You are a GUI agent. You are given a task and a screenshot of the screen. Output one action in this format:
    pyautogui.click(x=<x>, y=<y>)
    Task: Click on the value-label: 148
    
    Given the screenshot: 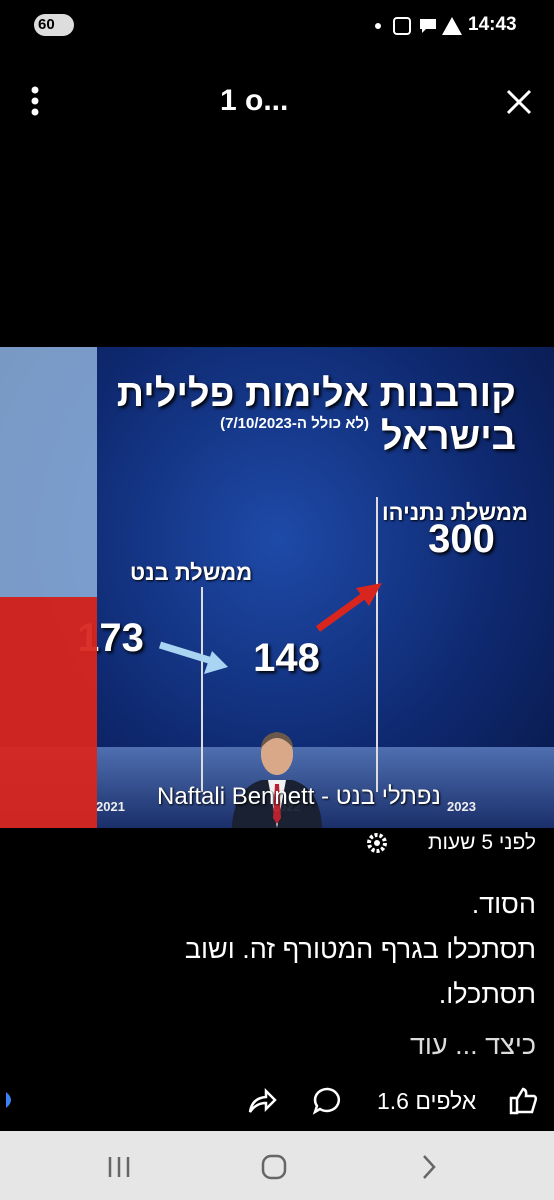 What is the action you would take?
    pyautogui.click(x=286, y=657)
    